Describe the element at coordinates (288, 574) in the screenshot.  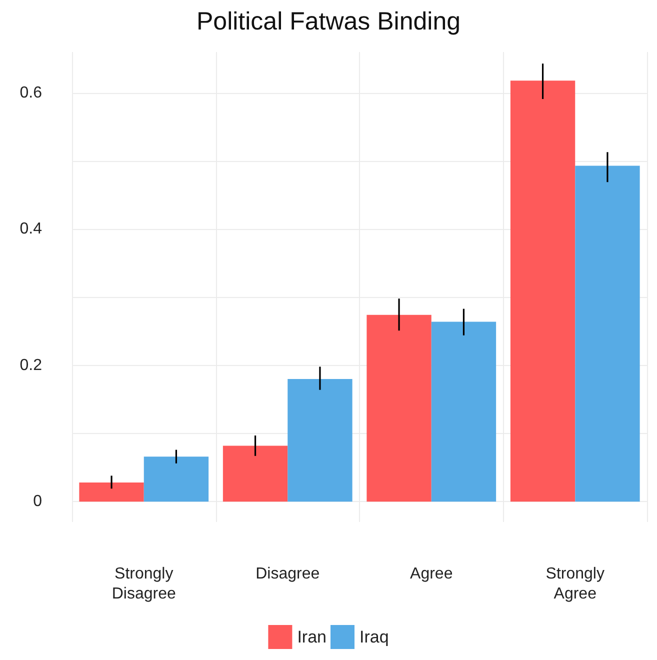
I see `x-tick-label: Disagree` at that location.